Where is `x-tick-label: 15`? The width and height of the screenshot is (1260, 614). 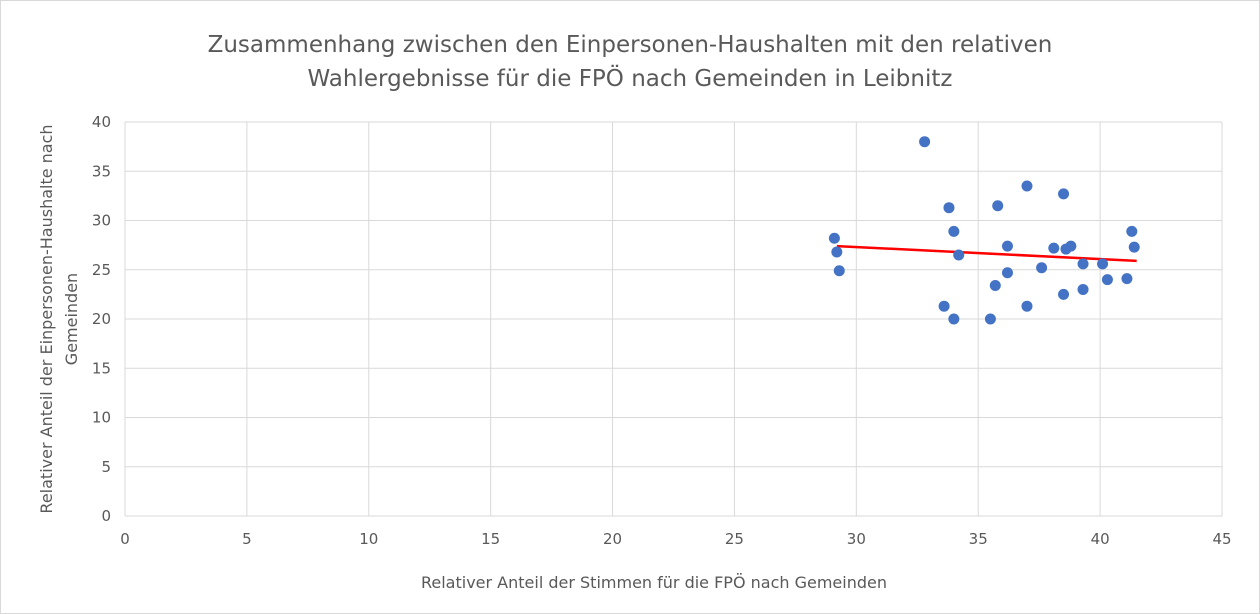
x-tick-label: 15 is located at coordinates (490, 539).